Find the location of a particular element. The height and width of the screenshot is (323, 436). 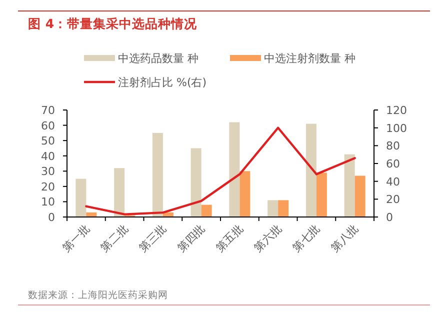

legend-item: 注射剂占比 %(右) is located at coordinates (145, 82).